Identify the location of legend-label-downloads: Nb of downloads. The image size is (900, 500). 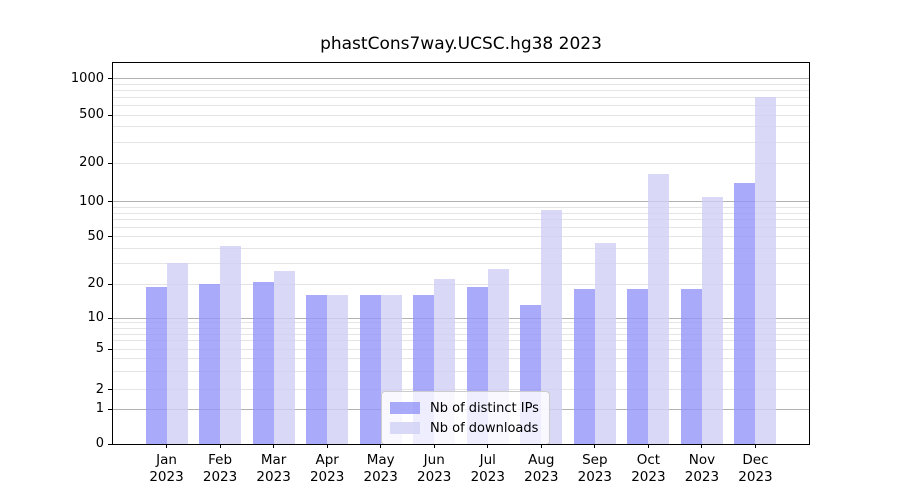
(484, 428).